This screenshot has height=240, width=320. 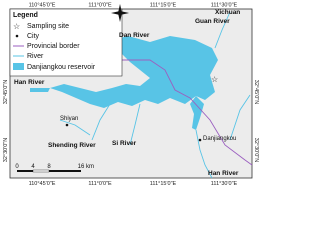 What do you see at coordinates (66, 42) in the screenshot?
I see `legend-box` at bounding box center [66, 42].